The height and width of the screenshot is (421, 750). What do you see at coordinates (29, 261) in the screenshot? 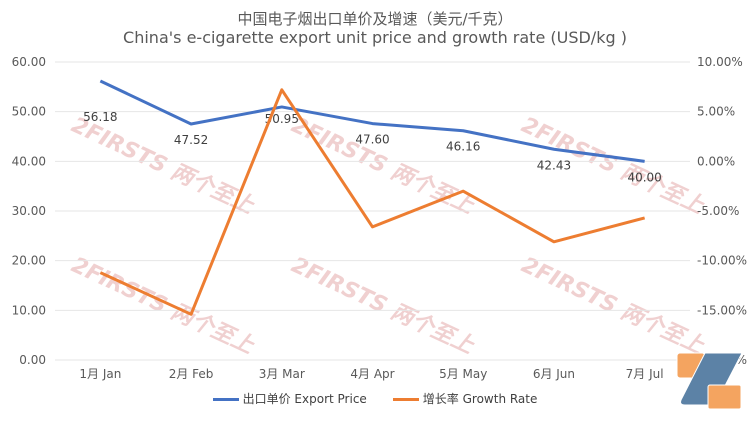
I see `y-left-tick: 20.00` at bounding box center [29, 261].